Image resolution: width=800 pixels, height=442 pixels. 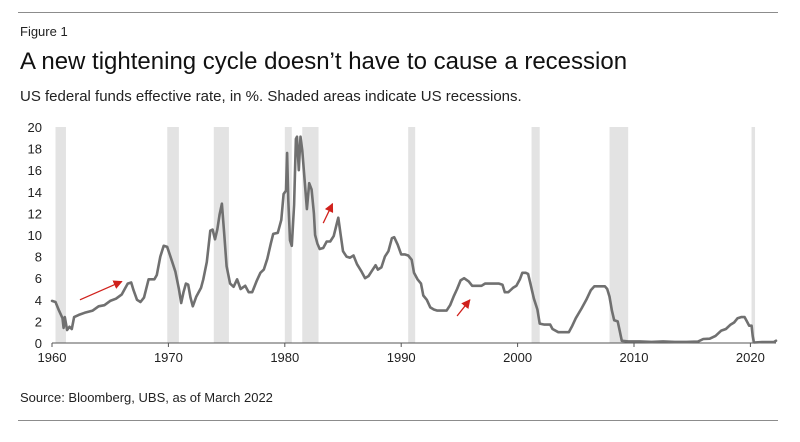 I want to click on y-tick-label: 2, so click(x=38, y=321).